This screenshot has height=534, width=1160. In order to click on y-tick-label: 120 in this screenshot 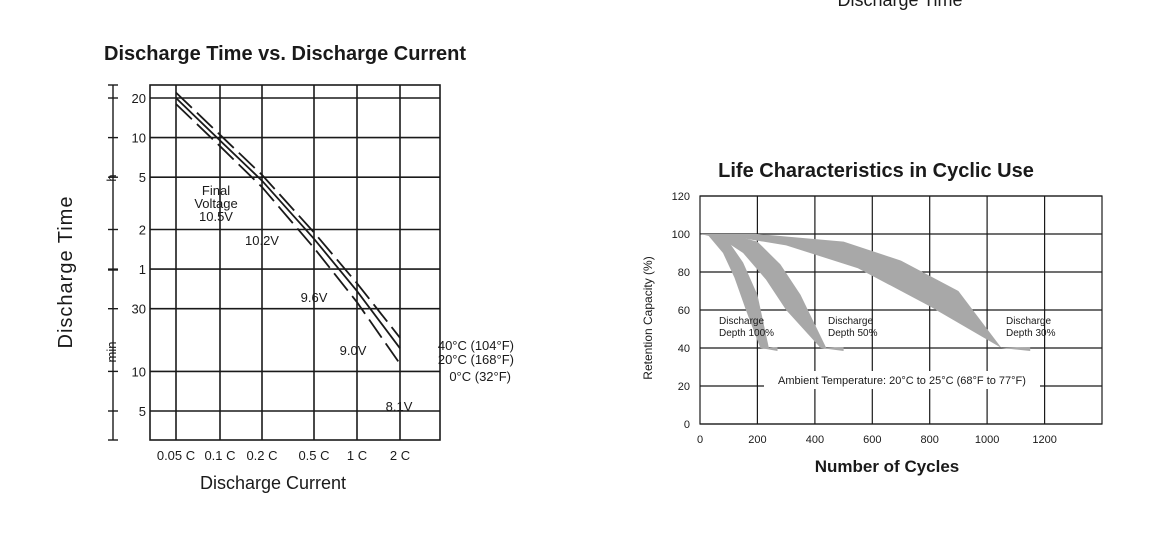, I will do `click(681, 197)`.